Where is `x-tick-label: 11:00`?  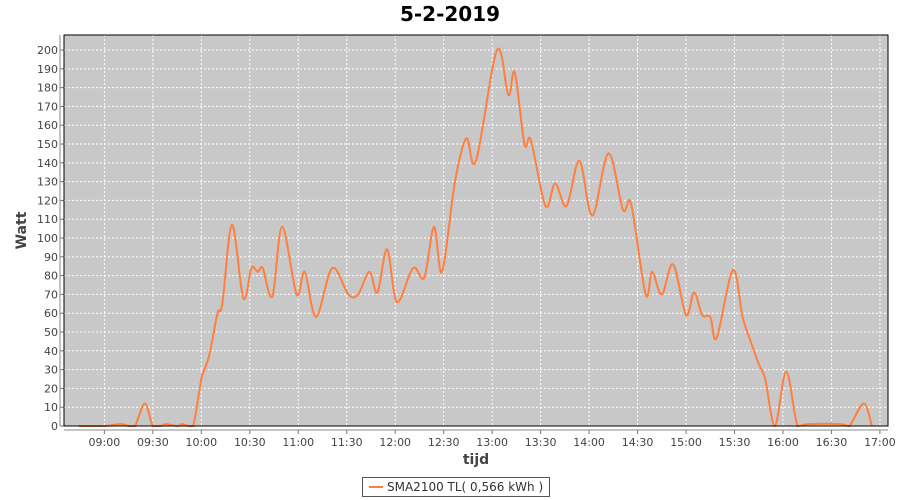 x-tick-label: 11:00 is located at coordinates (298, 442).